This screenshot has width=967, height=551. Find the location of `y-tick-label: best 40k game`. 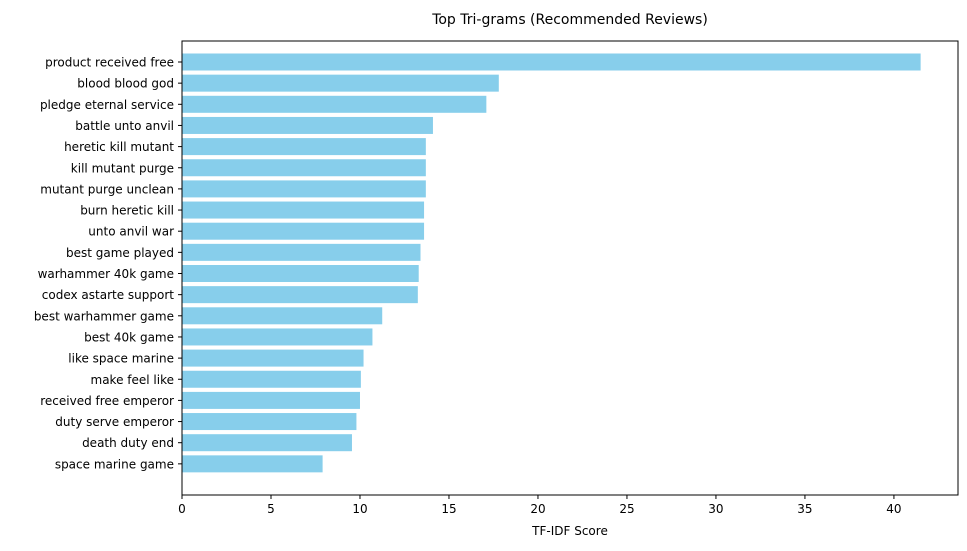

y-tick-label: best 40k game is located at coordinates (129, 337).